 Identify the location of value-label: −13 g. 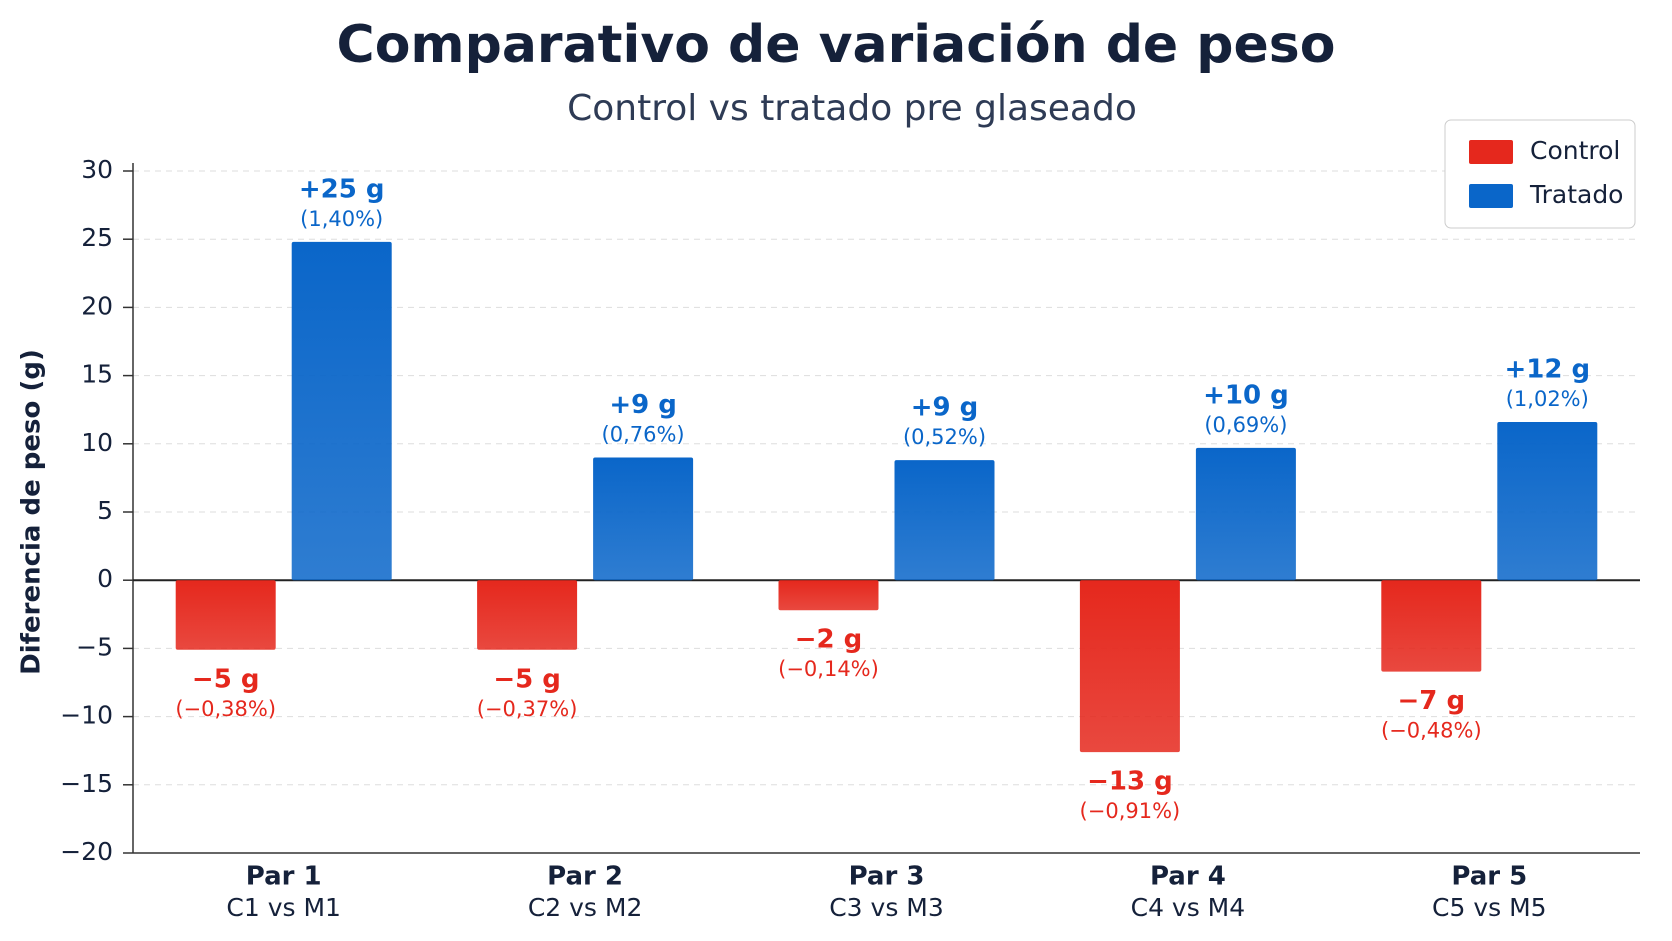
(1130, 782).